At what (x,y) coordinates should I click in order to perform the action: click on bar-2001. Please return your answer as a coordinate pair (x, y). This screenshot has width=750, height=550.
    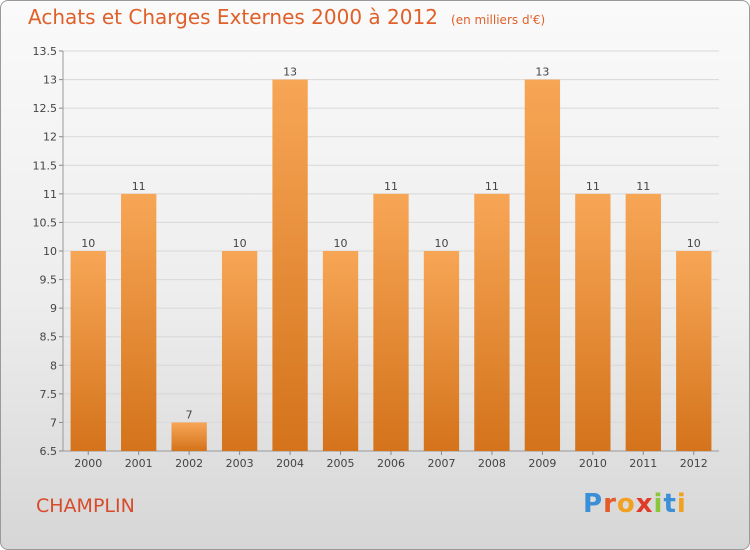
    Looking at the image, I should click on (139, 322).